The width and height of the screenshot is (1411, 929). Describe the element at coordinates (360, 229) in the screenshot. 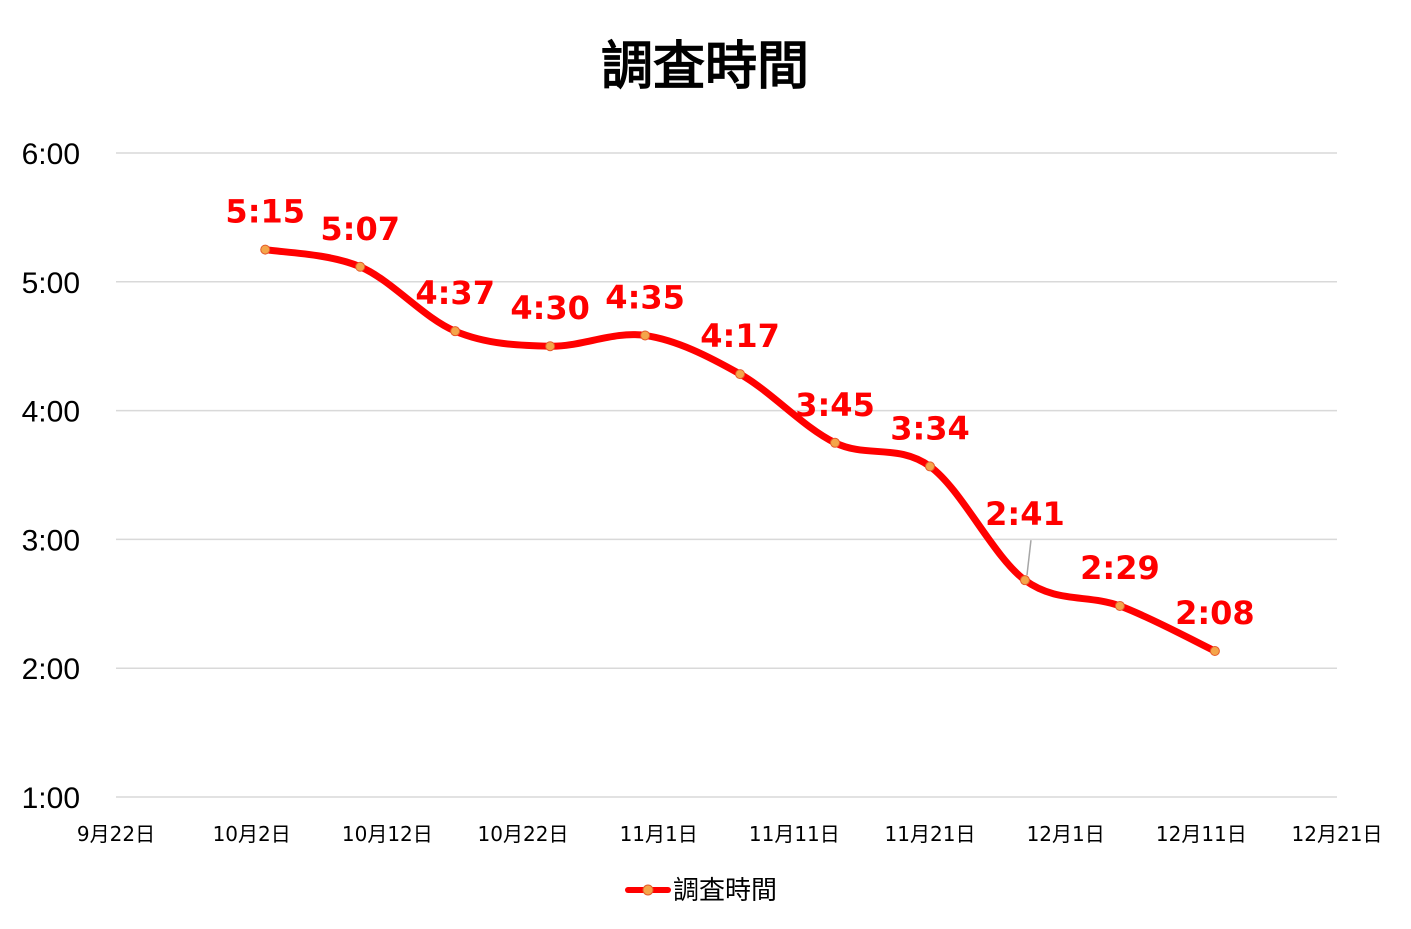

I see `data-label: 5:07` at that location.